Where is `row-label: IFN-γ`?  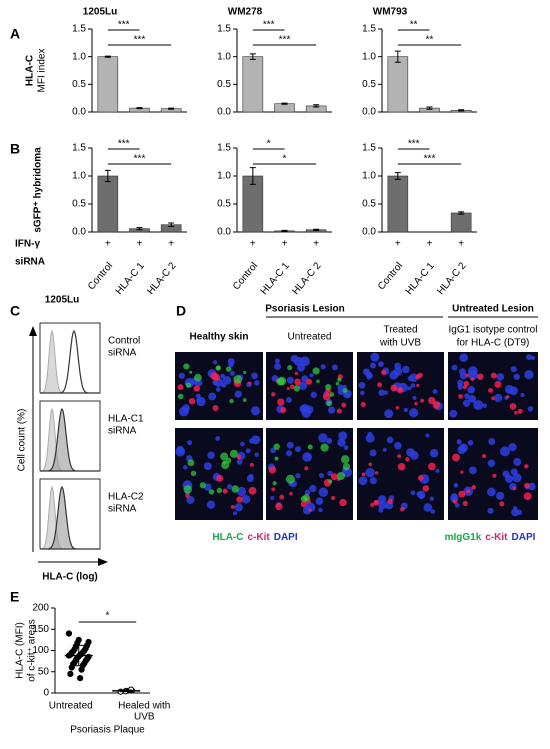
row-label: IFN-γ is located at coordinates (27, 244).